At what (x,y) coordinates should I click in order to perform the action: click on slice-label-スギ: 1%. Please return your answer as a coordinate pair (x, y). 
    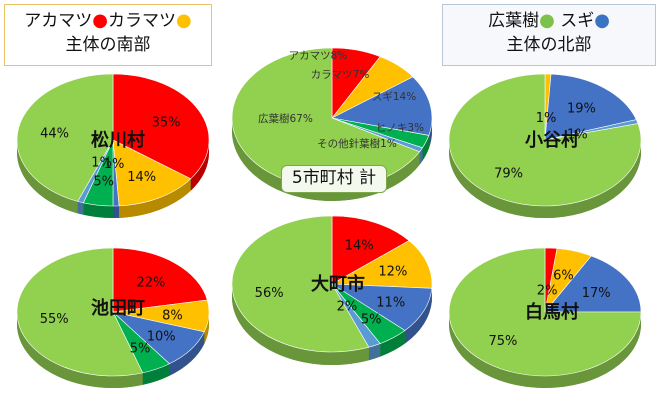
    Looking at the image, I should click on (114, 164).